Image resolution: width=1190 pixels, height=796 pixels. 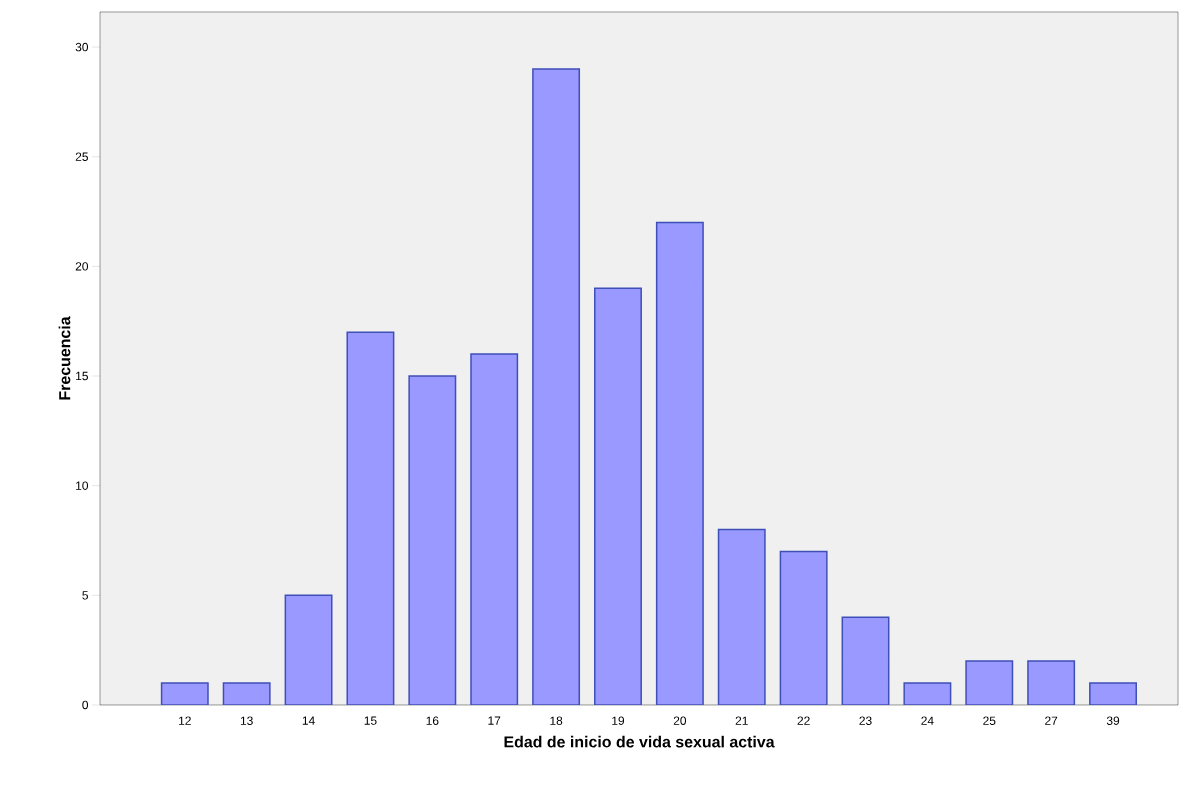 What do you see at coordinates (865, 720) in the screenshot?
I see `x-tick-label: 23` at bounding box center [865, 720].